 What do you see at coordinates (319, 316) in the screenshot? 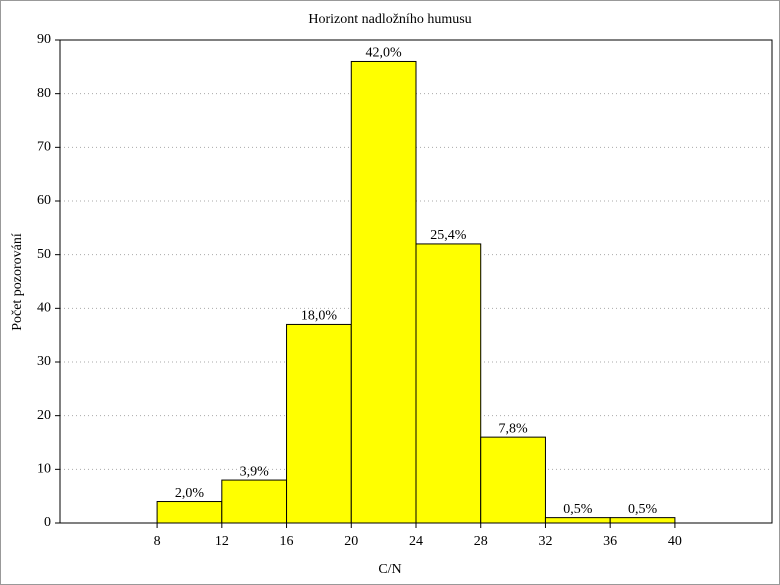
I see `bar-label: 18,0%` at bounding box center [319, 316].